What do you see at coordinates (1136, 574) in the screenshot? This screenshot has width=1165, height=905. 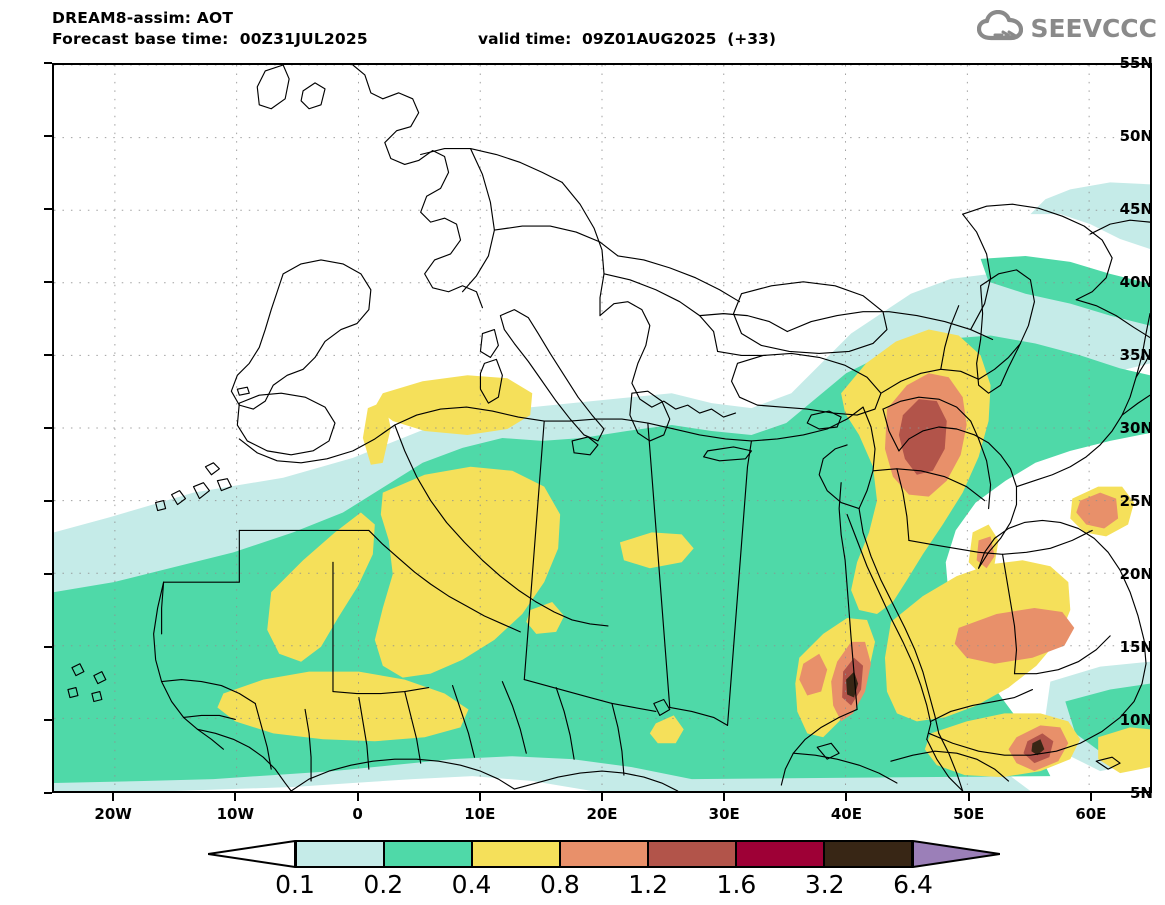 I see `y-axis-tick-label: 20N` at bounding box center [1136, 574].